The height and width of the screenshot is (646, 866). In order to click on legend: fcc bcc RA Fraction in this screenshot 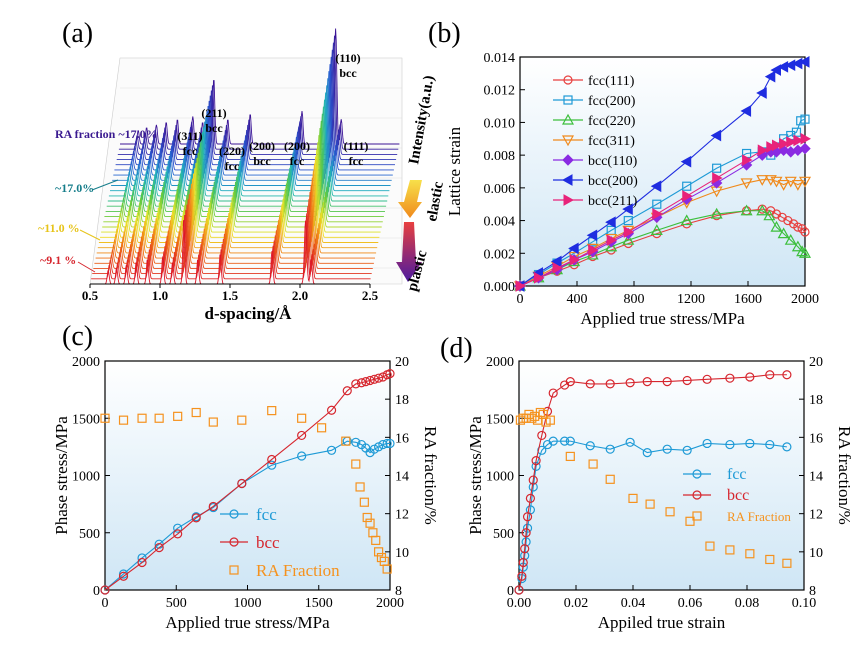, I will do `click(280, 542)`.